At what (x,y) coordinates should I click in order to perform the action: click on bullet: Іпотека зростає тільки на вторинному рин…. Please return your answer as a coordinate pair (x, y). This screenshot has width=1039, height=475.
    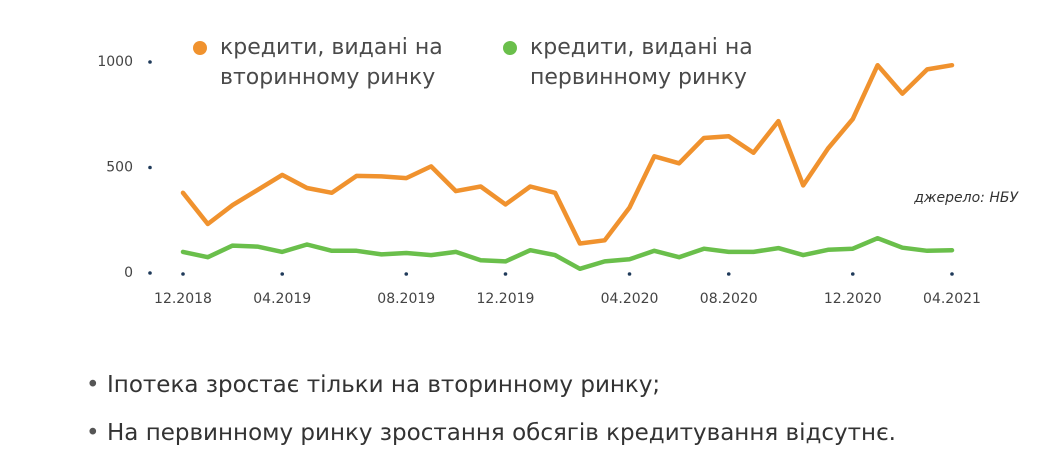
    Looking at the image, I should click on (491, 385).